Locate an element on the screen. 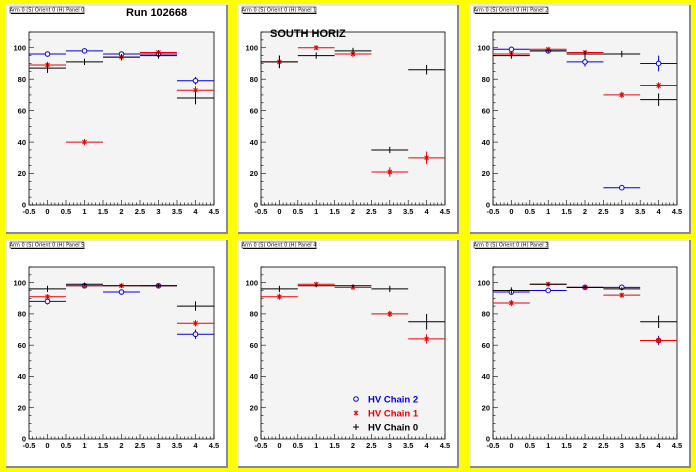 This screenshot has height=472, width=696. series-chain0 is located at coordinates (585, 77).